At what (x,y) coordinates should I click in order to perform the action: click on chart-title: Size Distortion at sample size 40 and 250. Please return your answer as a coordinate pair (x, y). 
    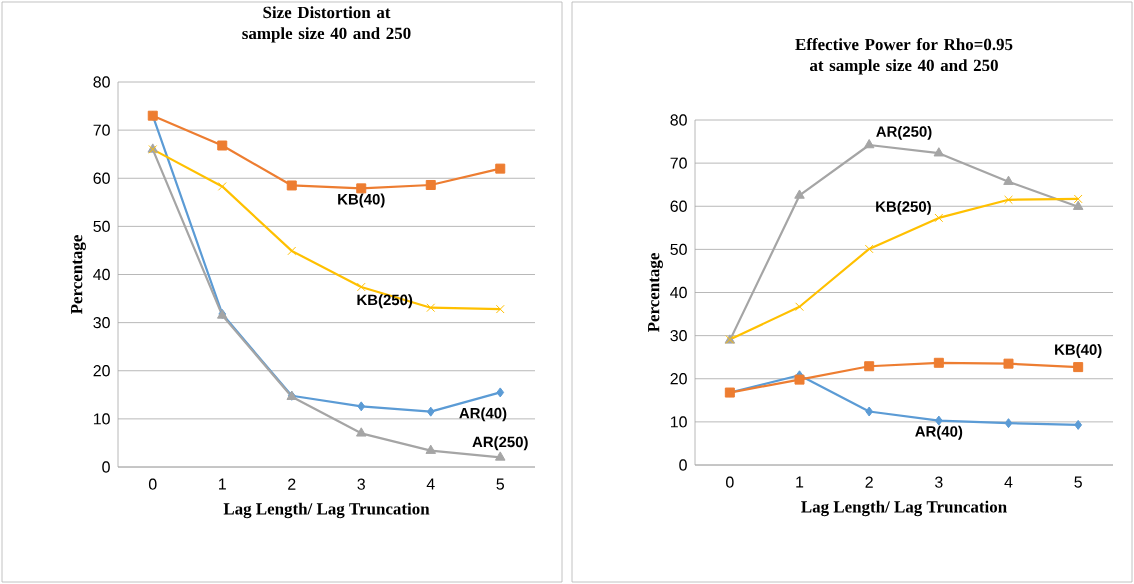
    Looking at the image, I should click on (326, 24).